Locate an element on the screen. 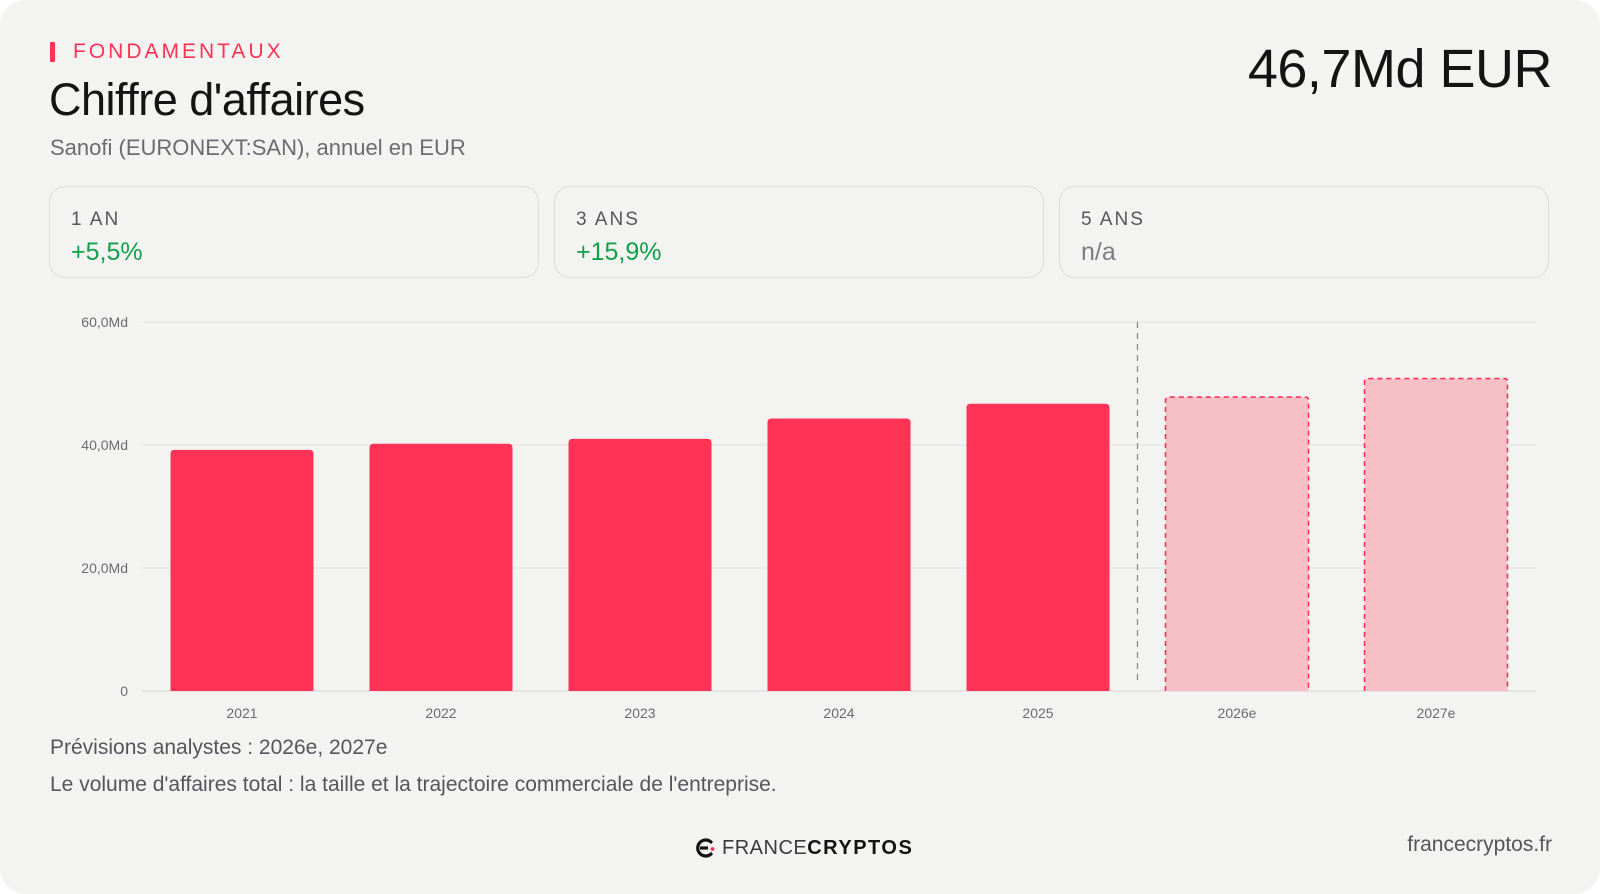  section-eyebrow: FONDAMENTAUX is located at coordinates (167, 52).